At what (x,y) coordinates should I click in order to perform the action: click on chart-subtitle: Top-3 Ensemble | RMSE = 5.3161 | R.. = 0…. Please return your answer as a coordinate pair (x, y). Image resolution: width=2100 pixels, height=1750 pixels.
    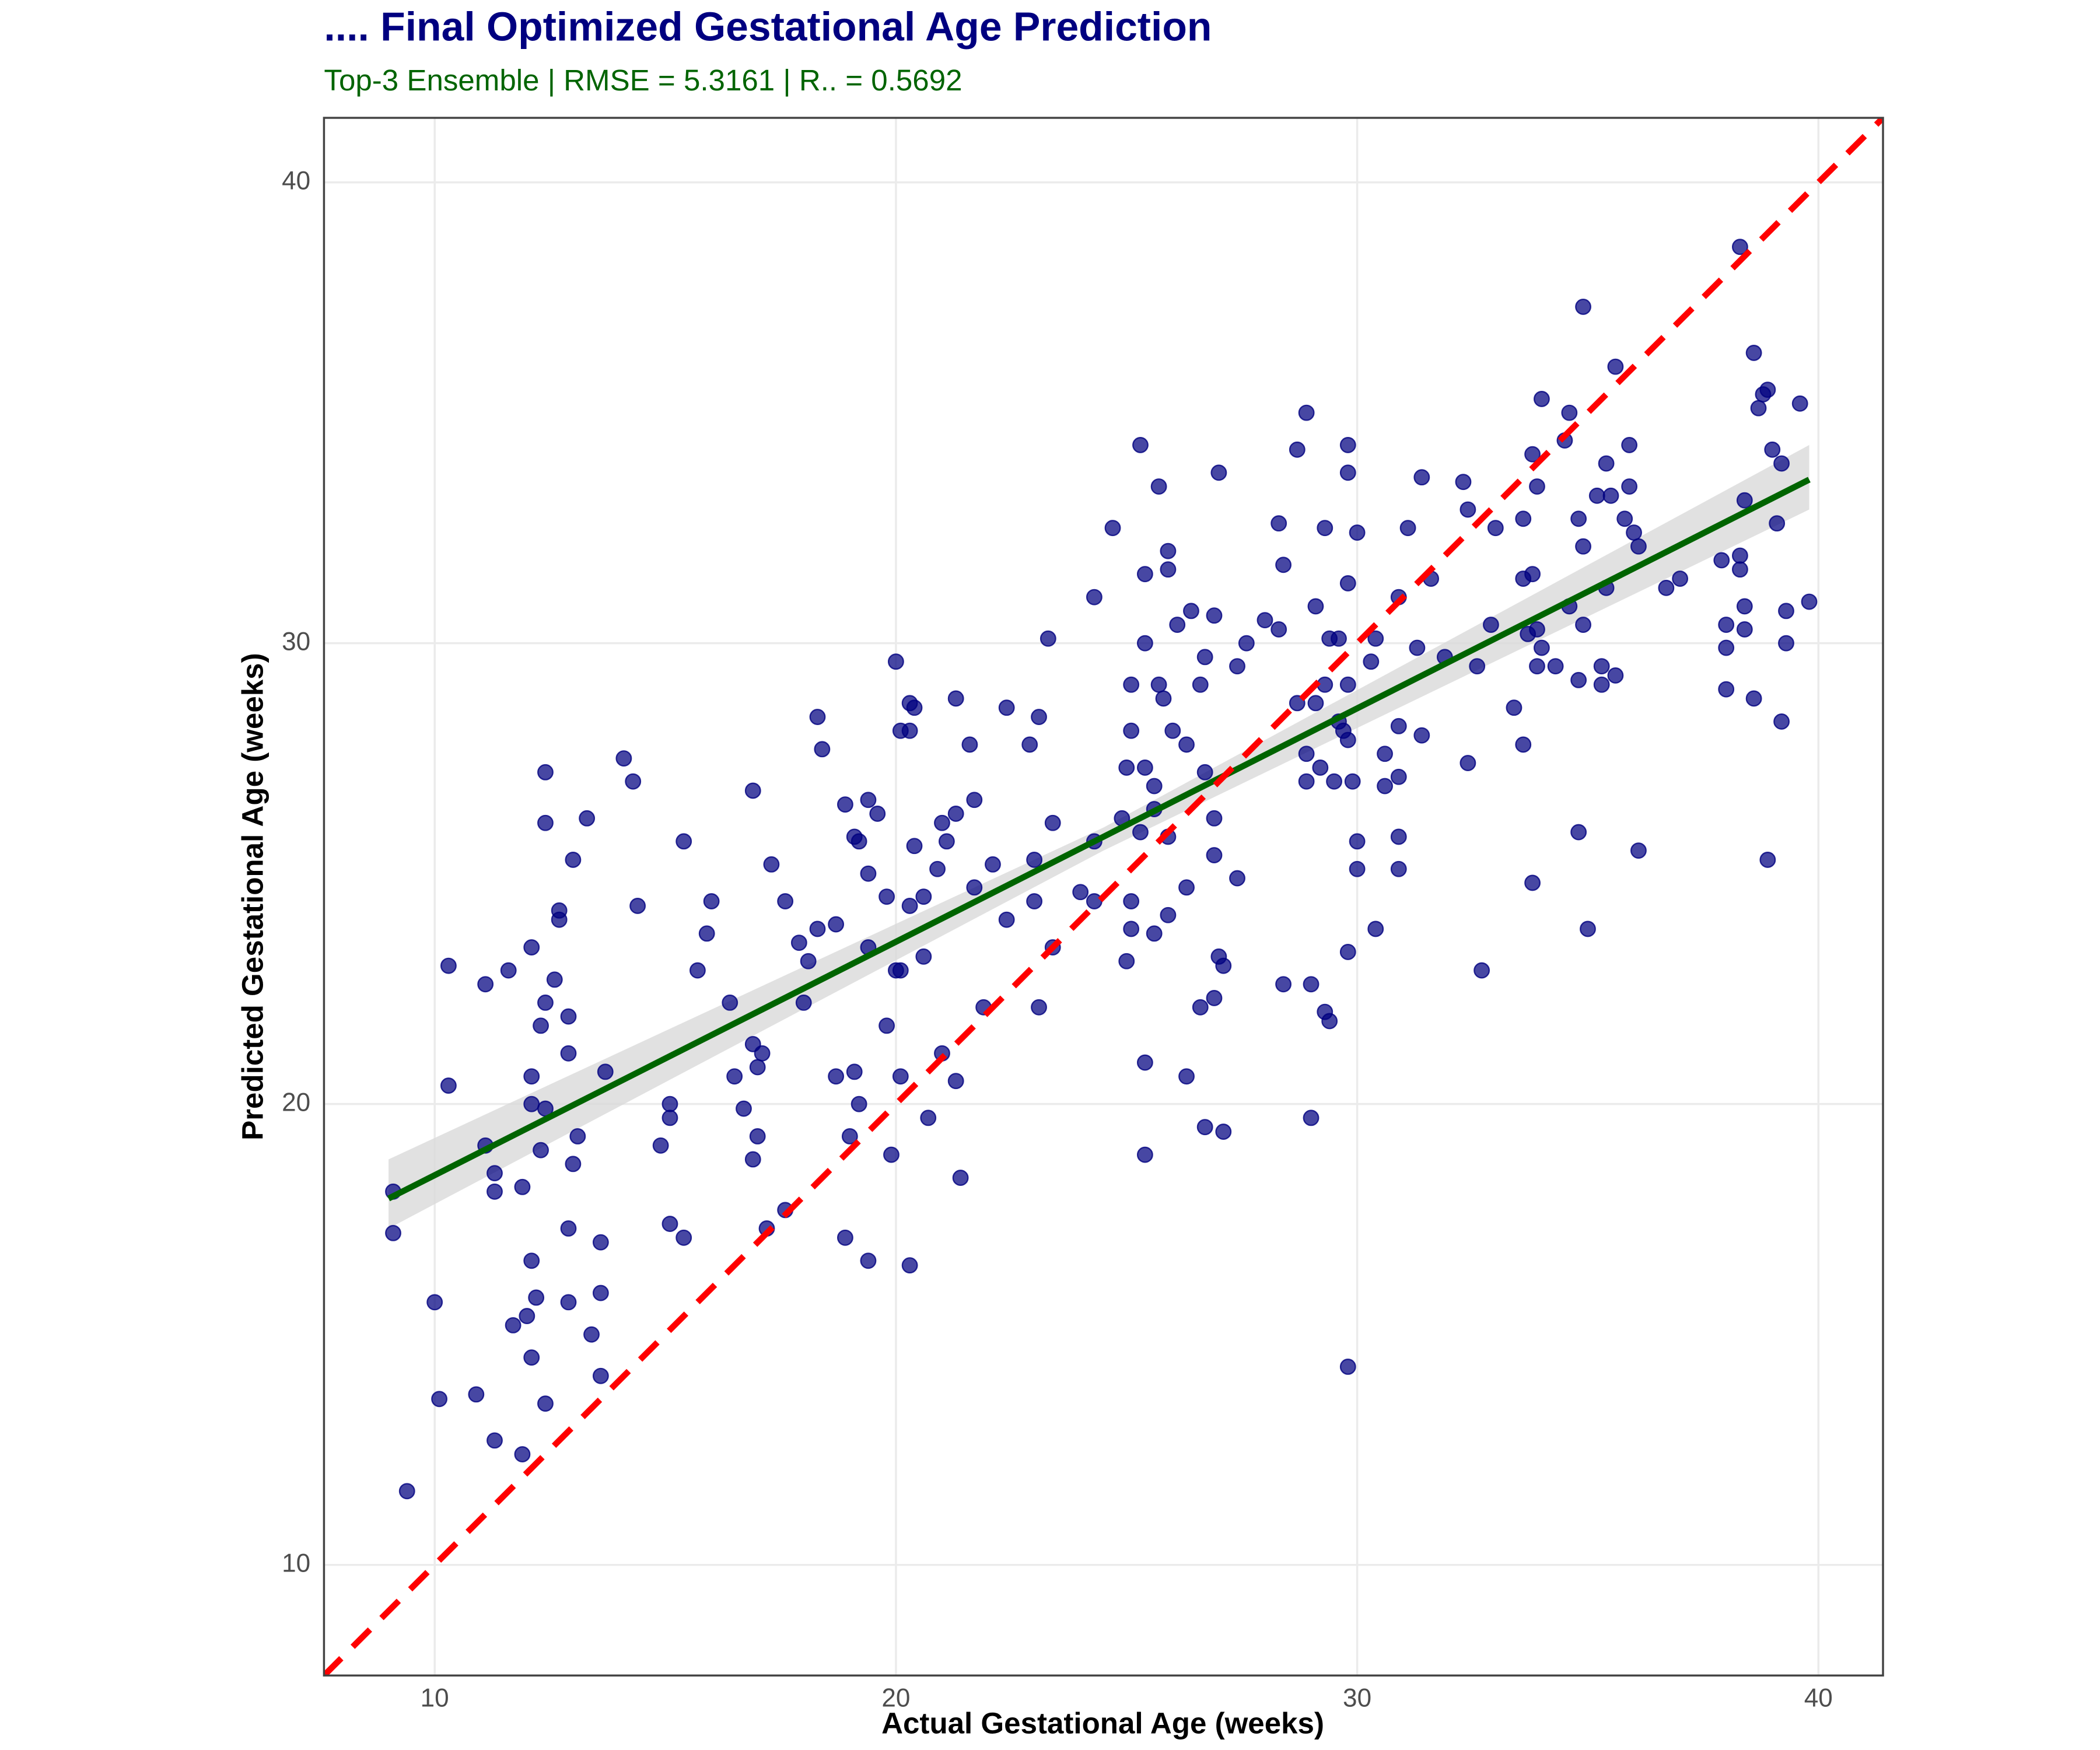
    Looking at the image, I should click on (643, 80).